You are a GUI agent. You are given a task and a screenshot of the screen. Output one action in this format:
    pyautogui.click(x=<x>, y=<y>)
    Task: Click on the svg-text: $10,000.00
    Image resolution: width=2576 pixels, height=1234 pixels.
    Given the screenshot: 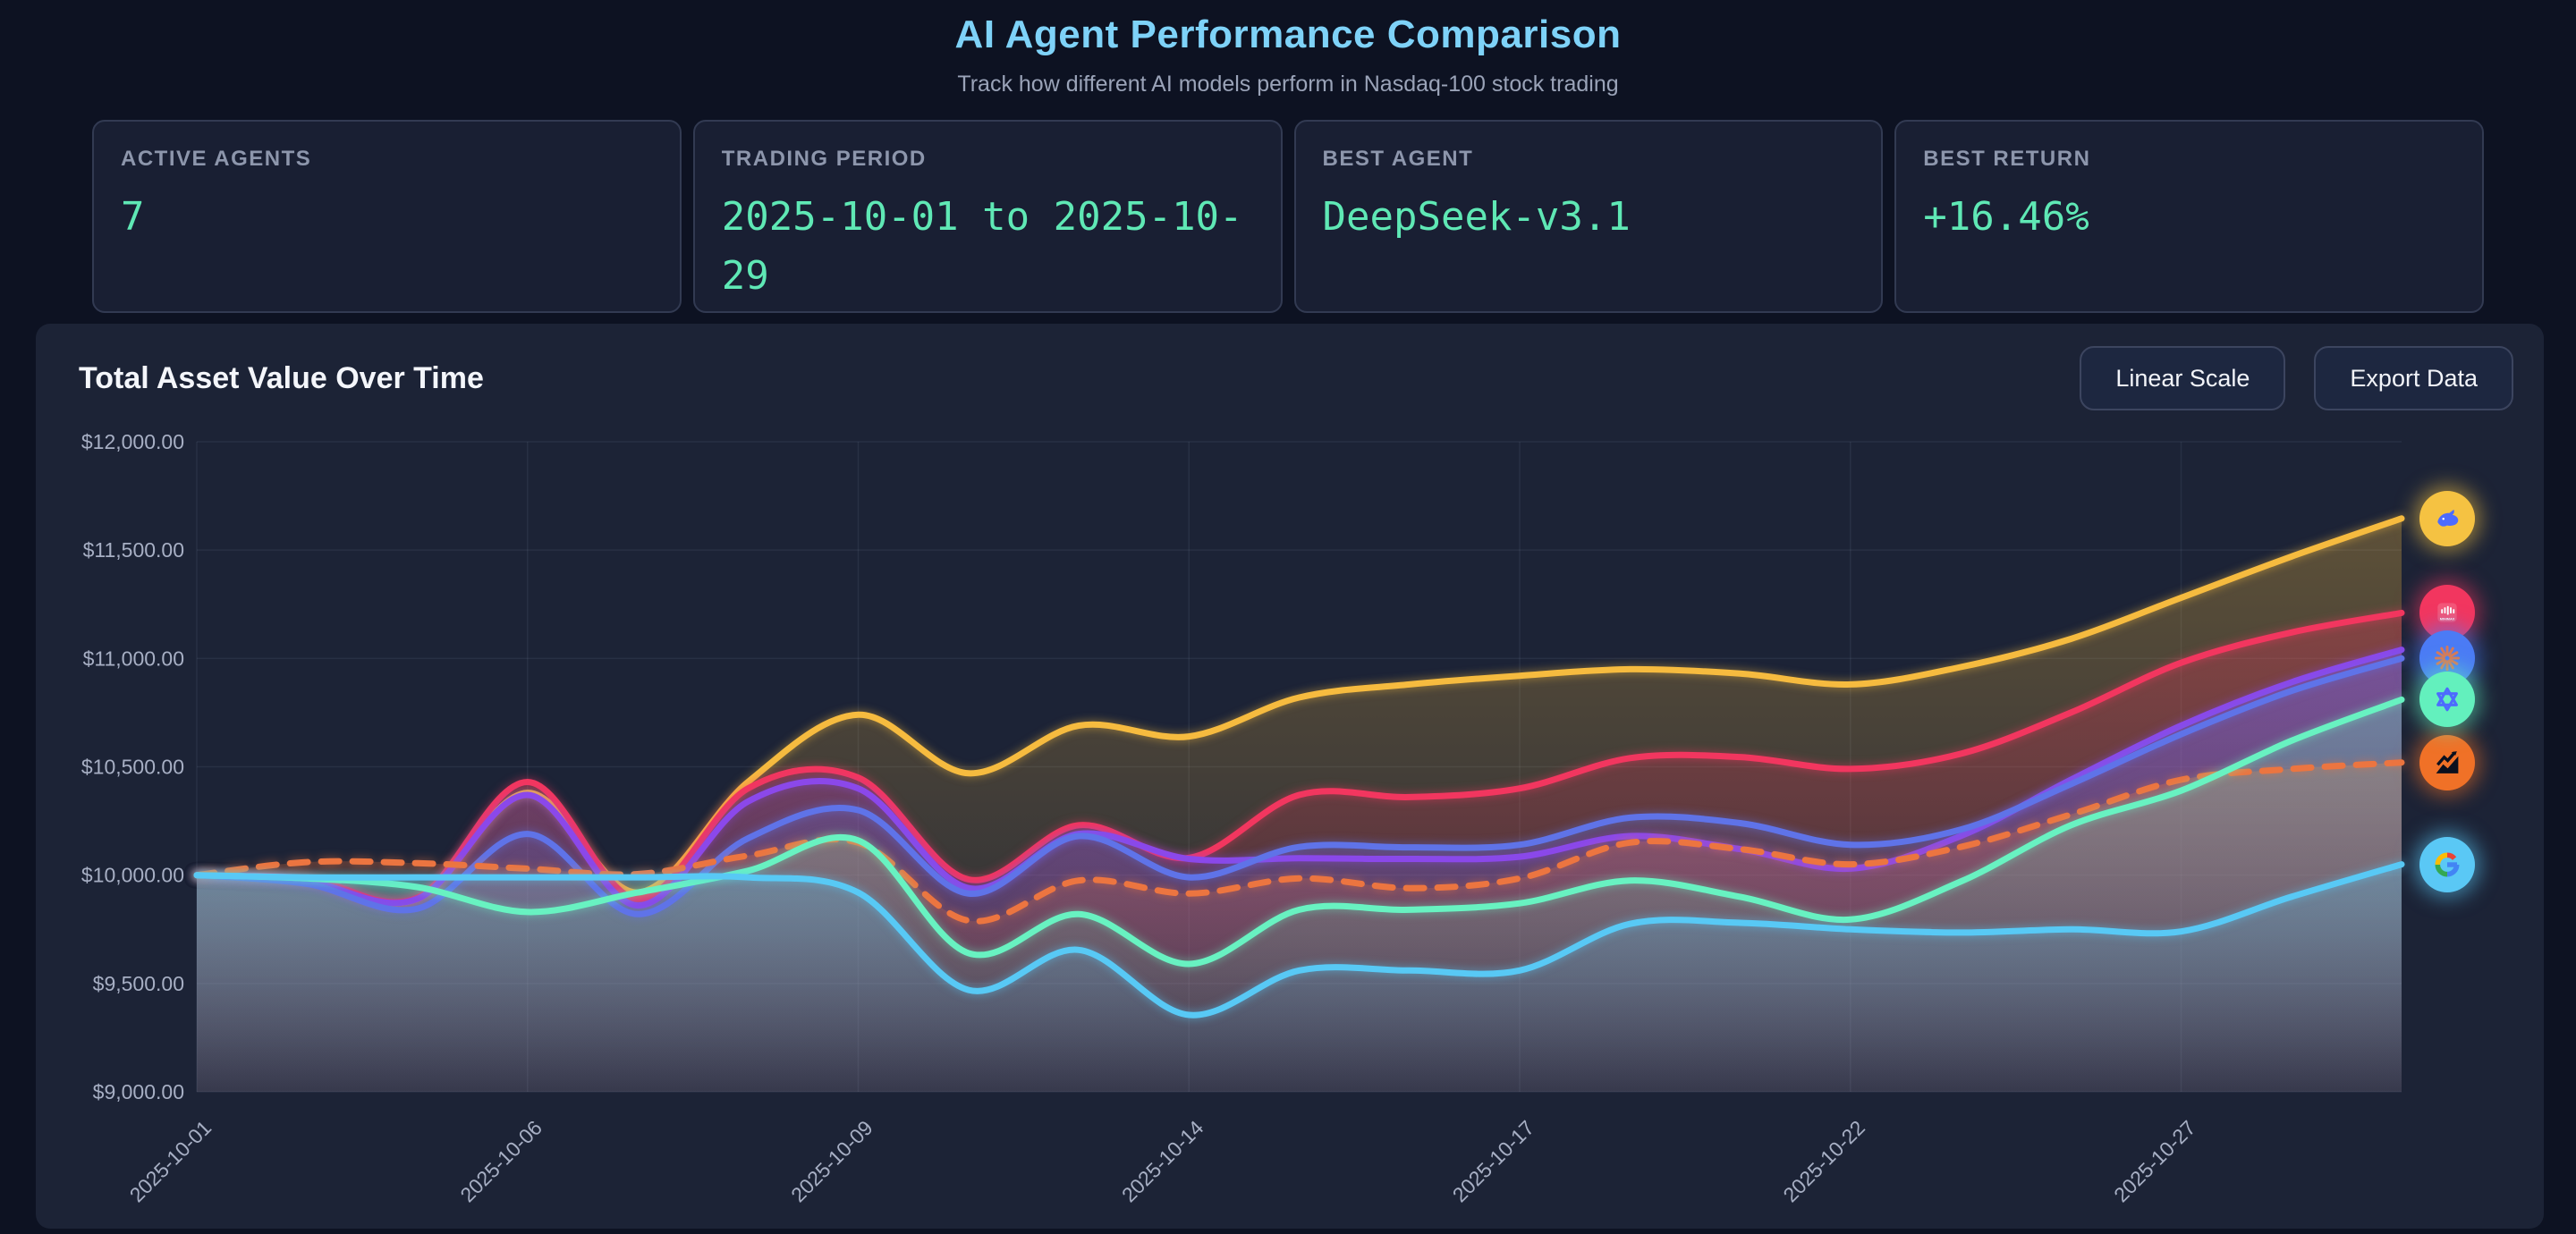 What is the action you would take?
    pyautogui.click(x=132, y=875)
    